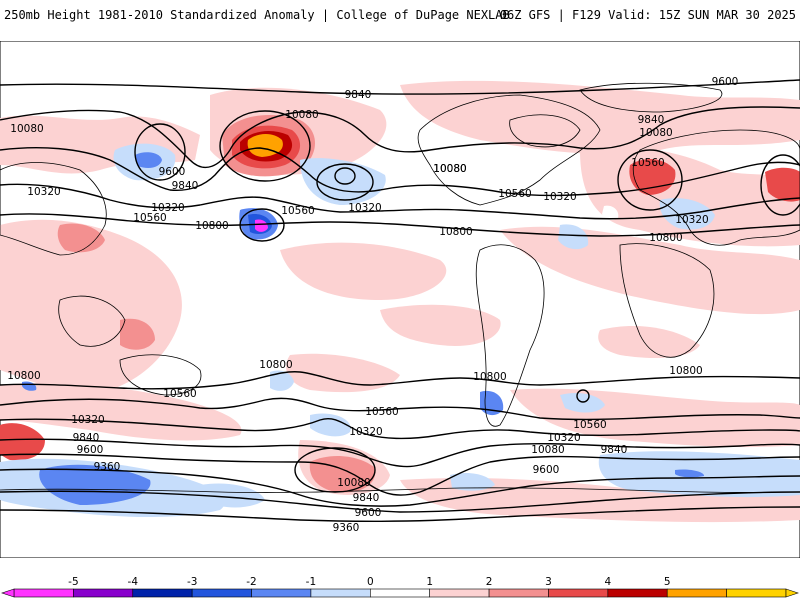 The image size is (800, 600). I want to click on colorbar: -5 -4 -3 -2 -1 0 1 2 3 4 5, so click(400, 587).